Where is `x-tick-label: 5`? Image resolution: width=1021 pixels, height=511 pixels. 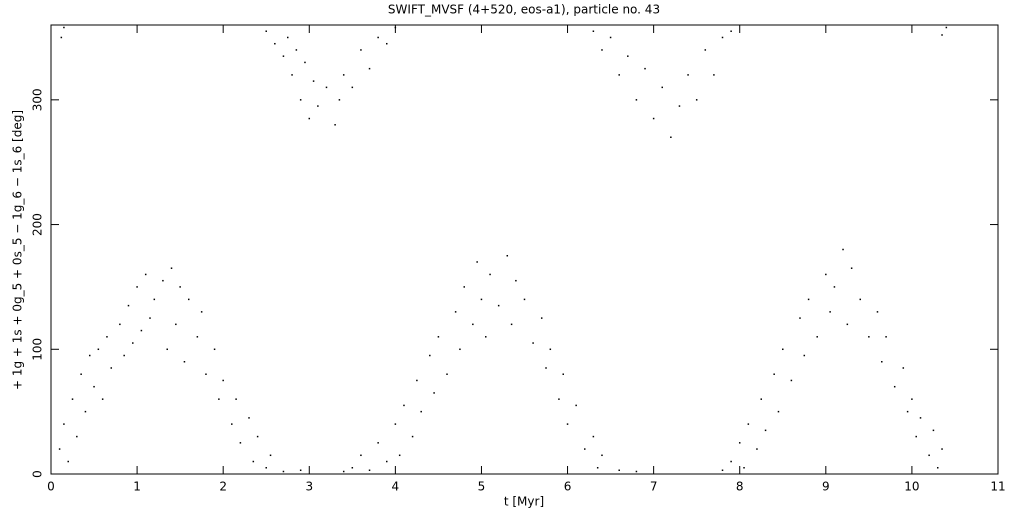 x-tick-label: 5 is located at coordinates (482, 487).